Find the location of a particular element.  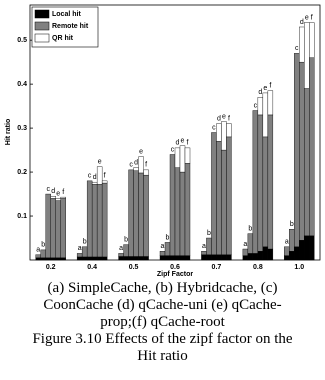

x-tick-label: 0.7 is located at coordinates (217, 267).